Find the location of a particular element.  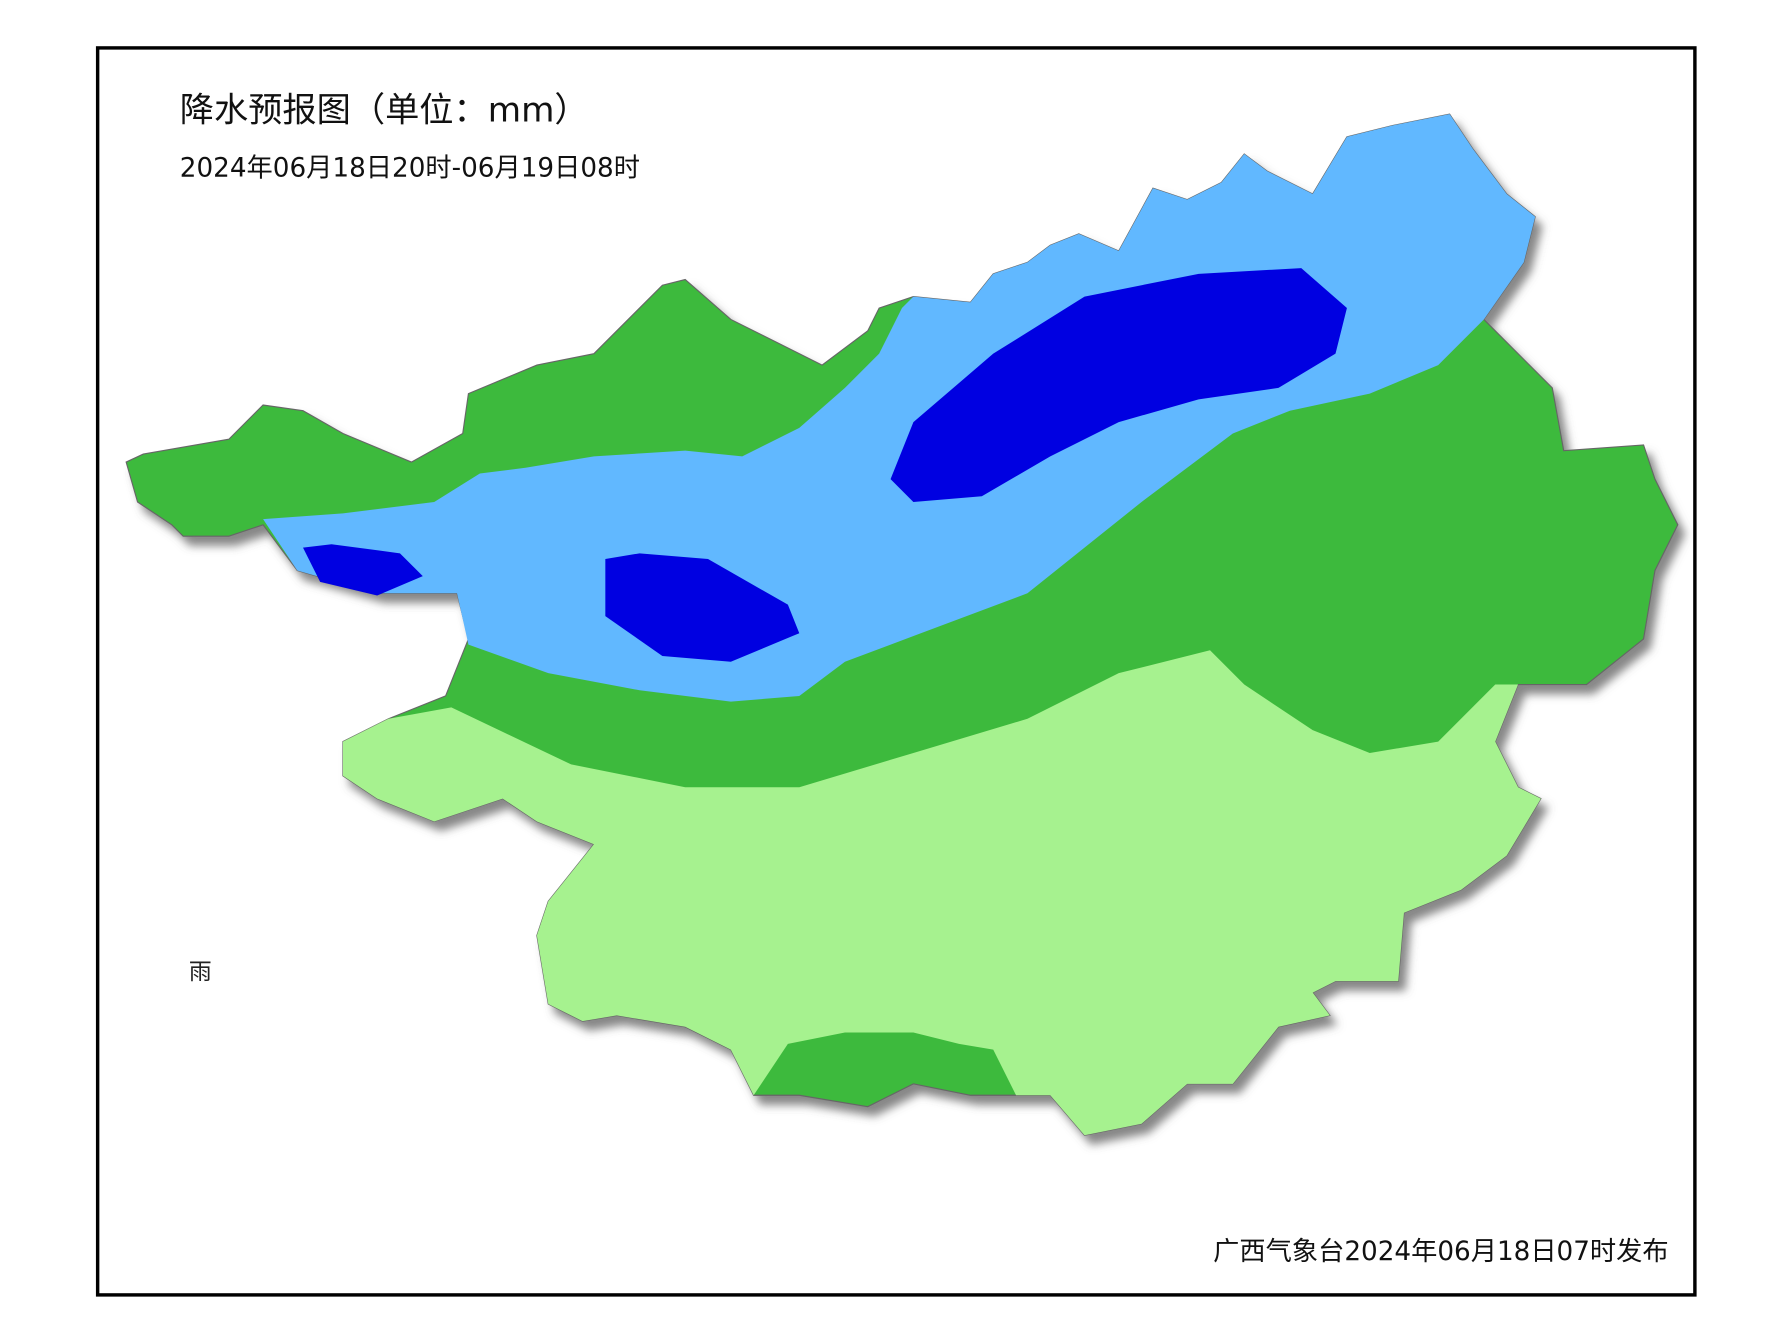

map-subtitle: 2024年06月18日20时-06月19日08时 is located at coordinates (410, 168).